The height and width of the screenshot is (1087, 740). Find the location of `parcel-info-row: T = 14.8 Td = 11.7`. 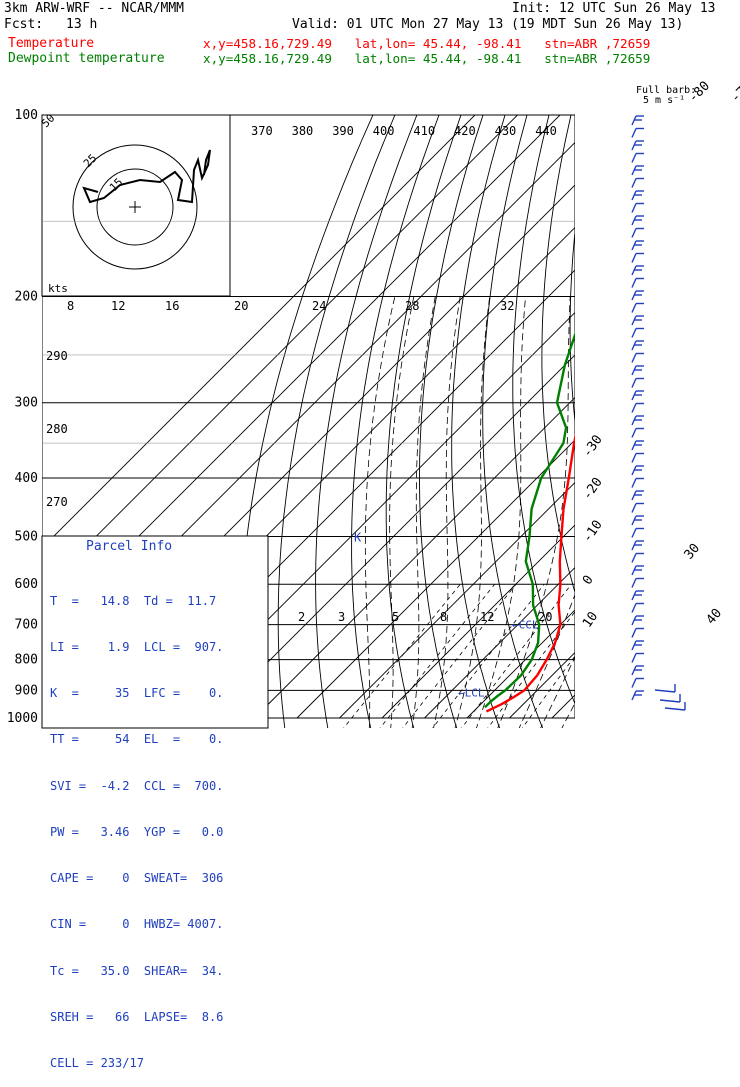

parcel-info-row: T = 14.8 Td = 11.7 is located at coordinates (136, 601).